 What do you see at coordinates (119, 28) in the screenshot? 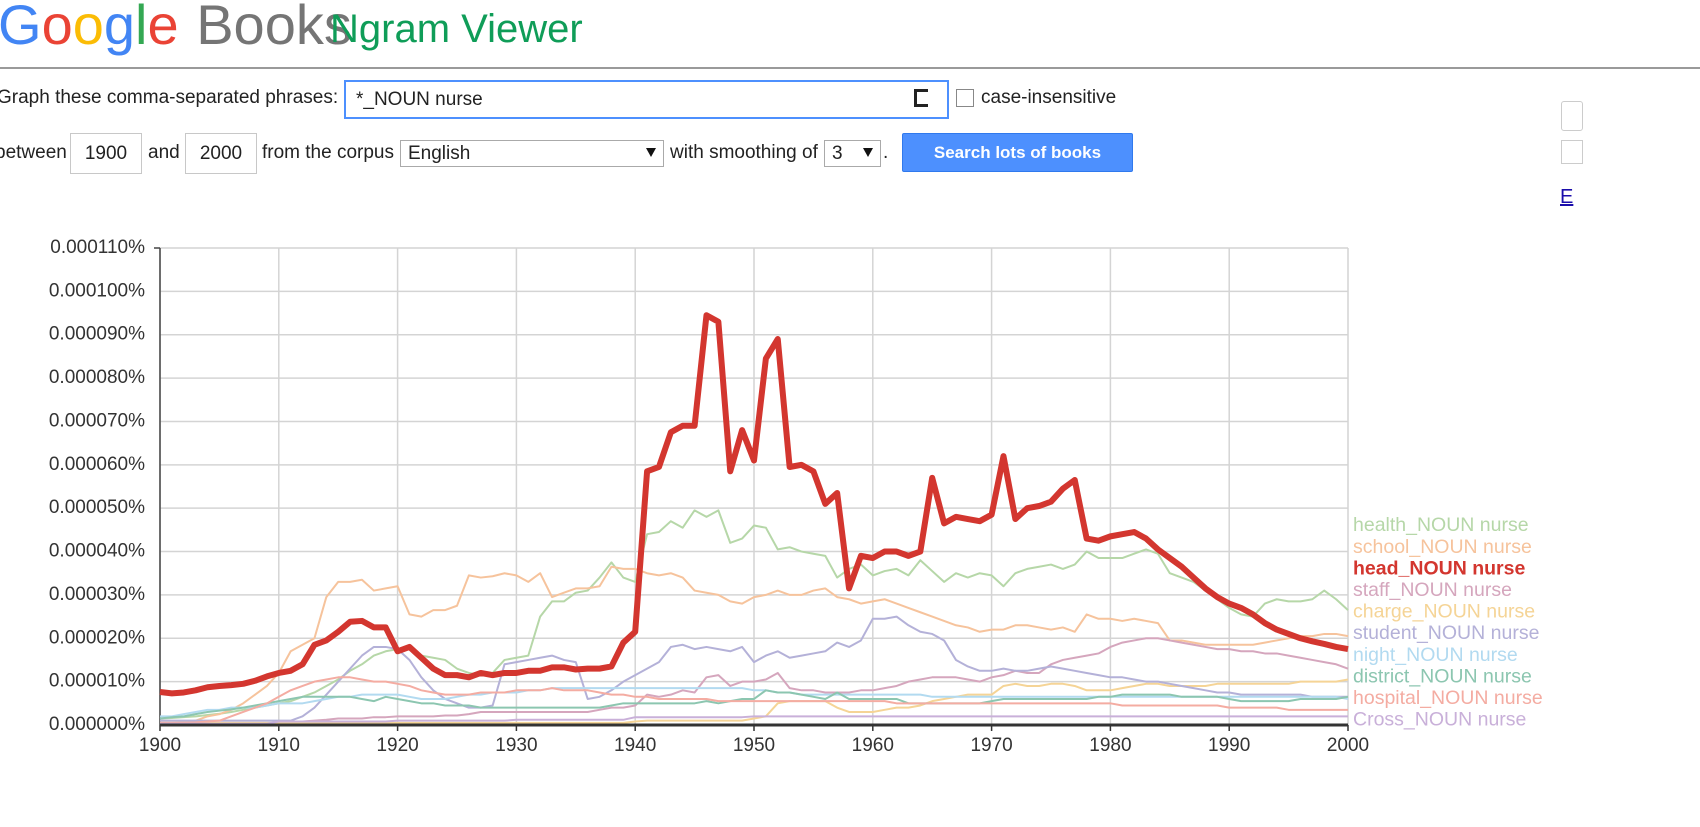
I see `logo-letter: g` at bounding box center [119, 28].